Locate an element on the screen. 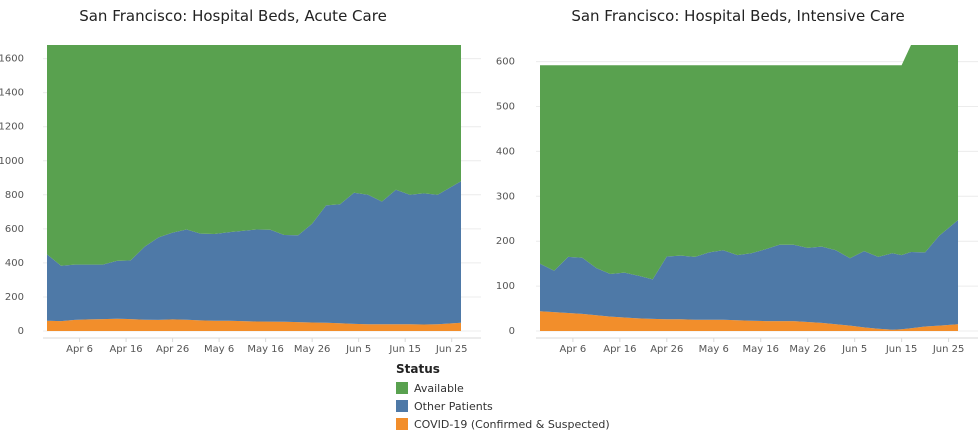  y-tick-label: 300 is located at coordinates (505, 196).